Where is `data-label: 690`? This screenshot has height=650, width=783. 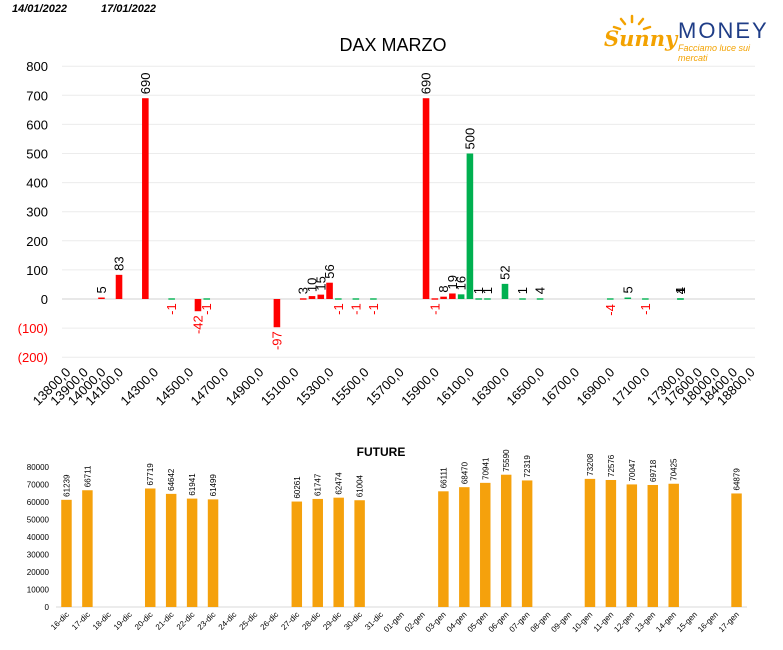 data-label: 690 is located at coordinates (145, 84).